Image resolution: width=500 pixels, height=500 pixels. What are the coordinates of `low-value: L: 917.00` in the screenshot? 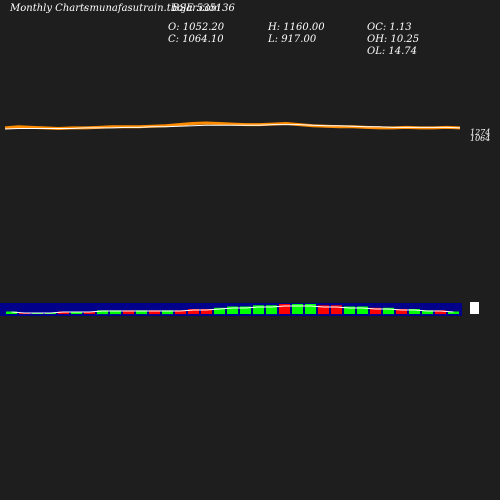 It's located at (292, 39).